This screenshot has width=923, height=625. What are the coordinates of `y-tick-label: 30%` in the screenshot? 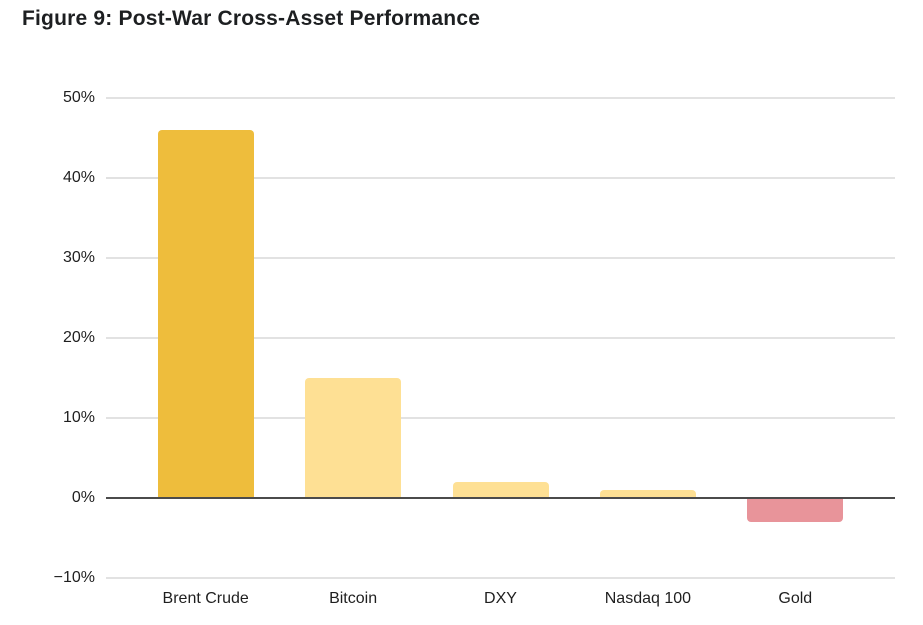 It's located at (78, 257).